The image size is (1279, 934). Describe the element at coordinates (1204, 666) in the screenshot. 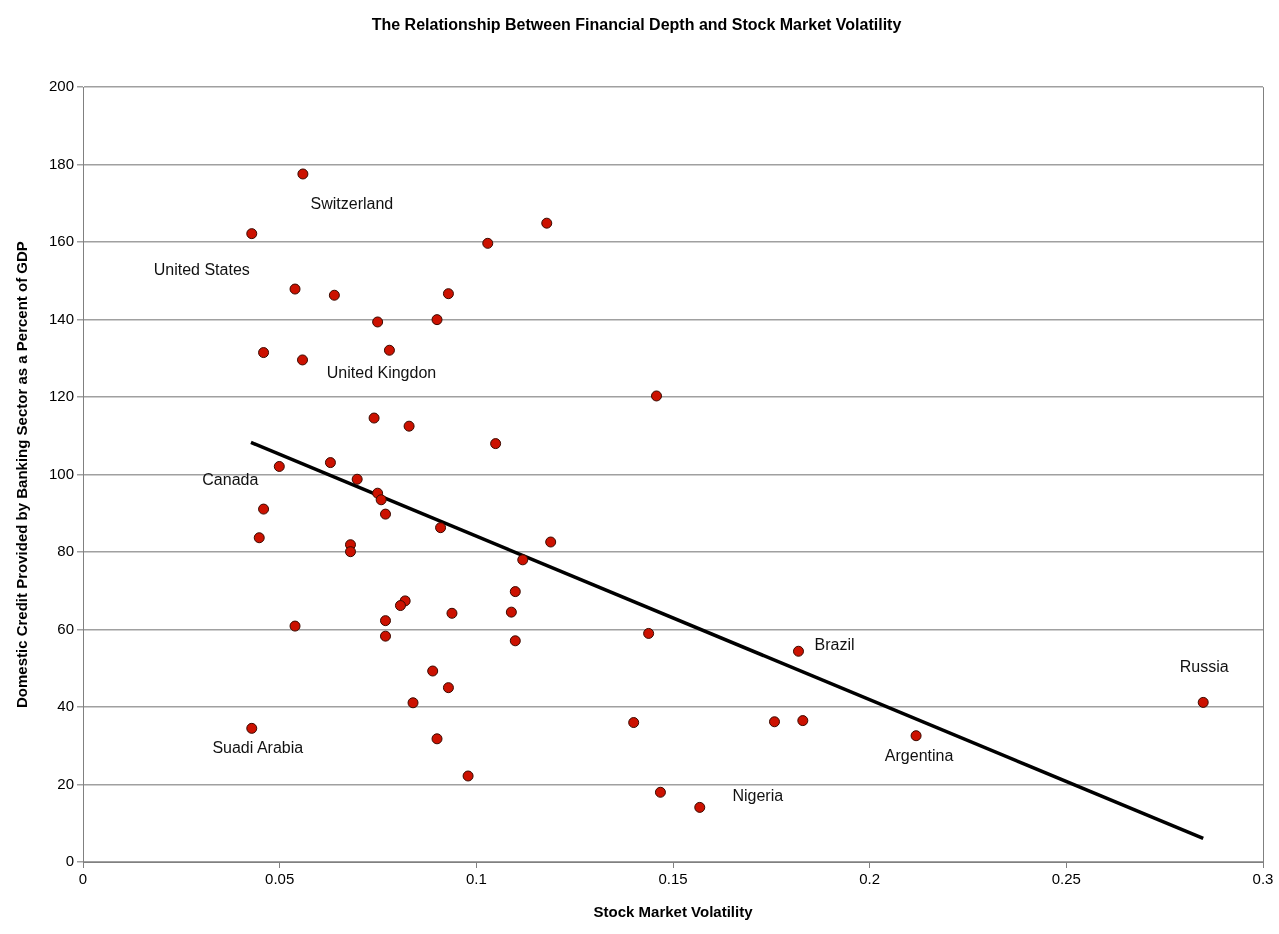

I see `annotation: Russia` at that location.